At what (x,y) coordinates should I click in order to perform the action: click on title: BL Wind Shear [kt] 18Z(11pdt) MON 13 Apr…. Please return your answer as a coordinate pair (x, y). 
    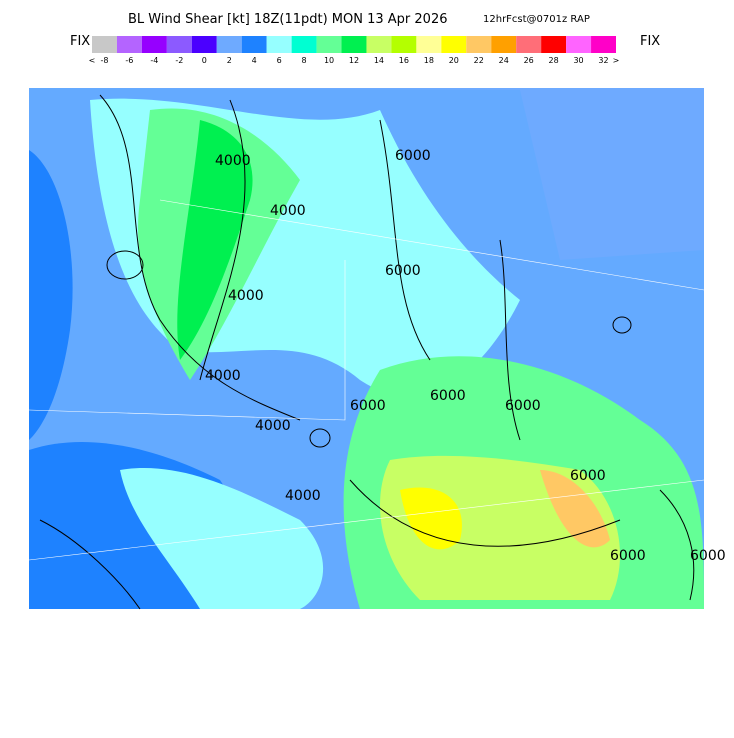
    Looking at the image, I should click on (287, 19).